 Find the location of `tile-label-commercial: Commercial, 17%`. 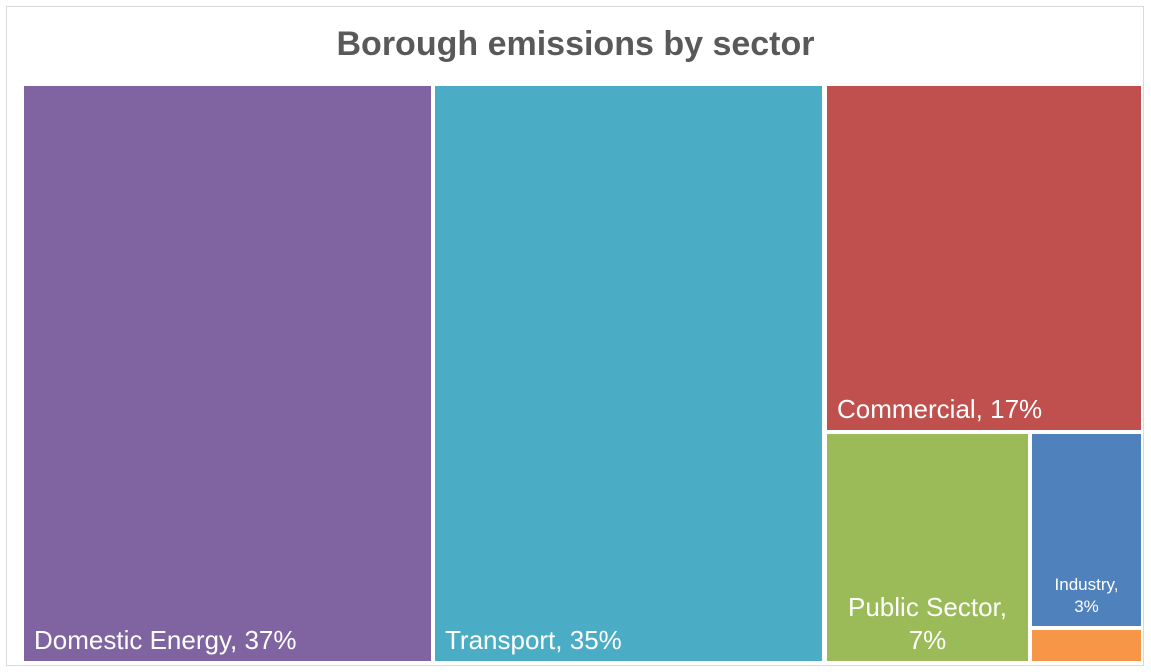

tile-label-commercial: Commercial, 17% is located at coordinates (939, 409).